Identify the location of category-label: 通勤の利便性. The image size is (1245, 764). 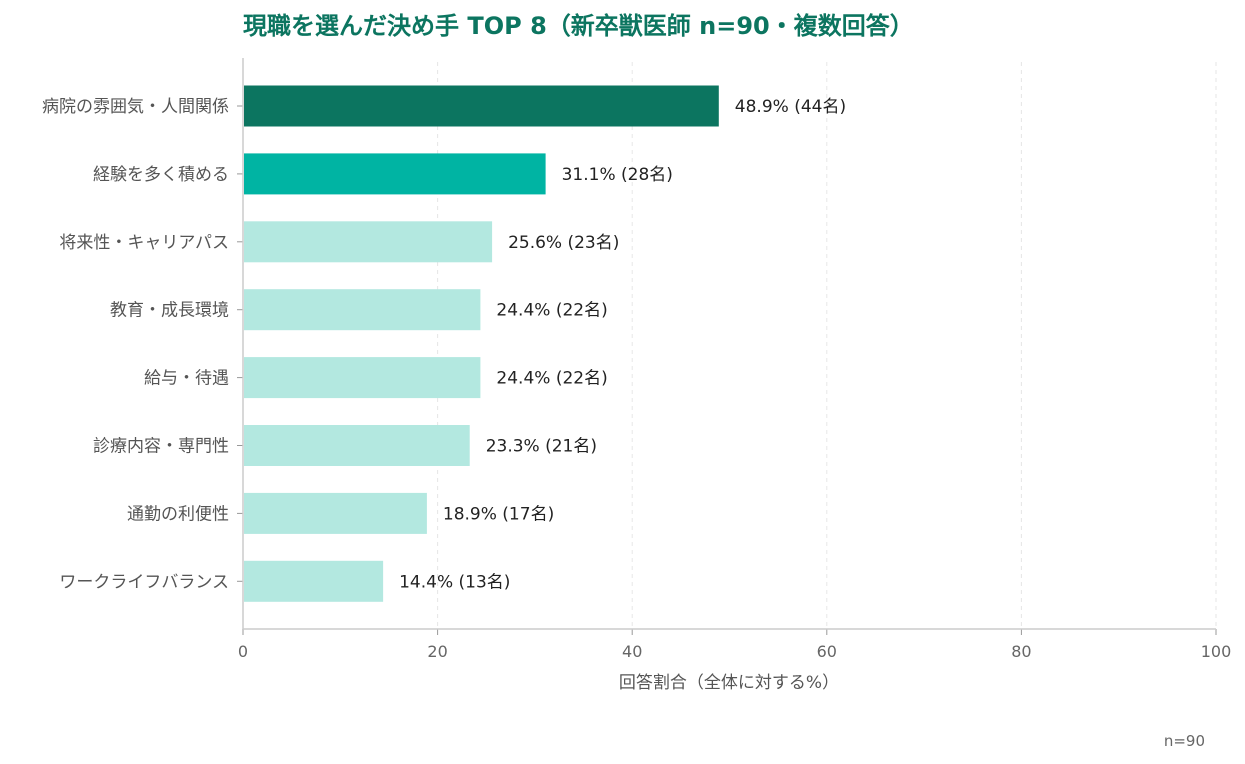
(178, 514).